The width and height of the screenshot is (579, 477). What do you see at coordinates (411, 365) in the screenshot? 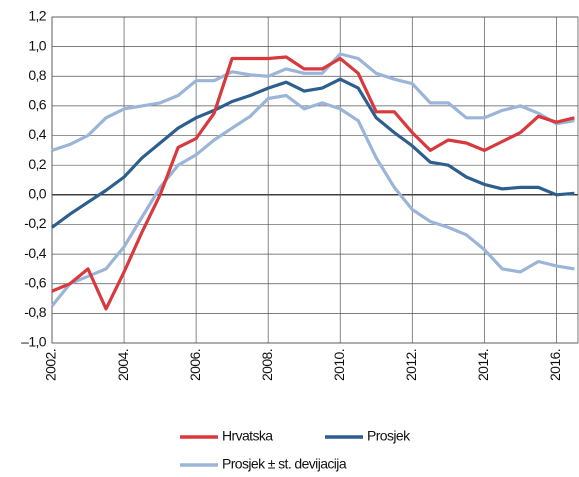
I see `x-tick-label: 2012.` at bounding box center [411, 365].